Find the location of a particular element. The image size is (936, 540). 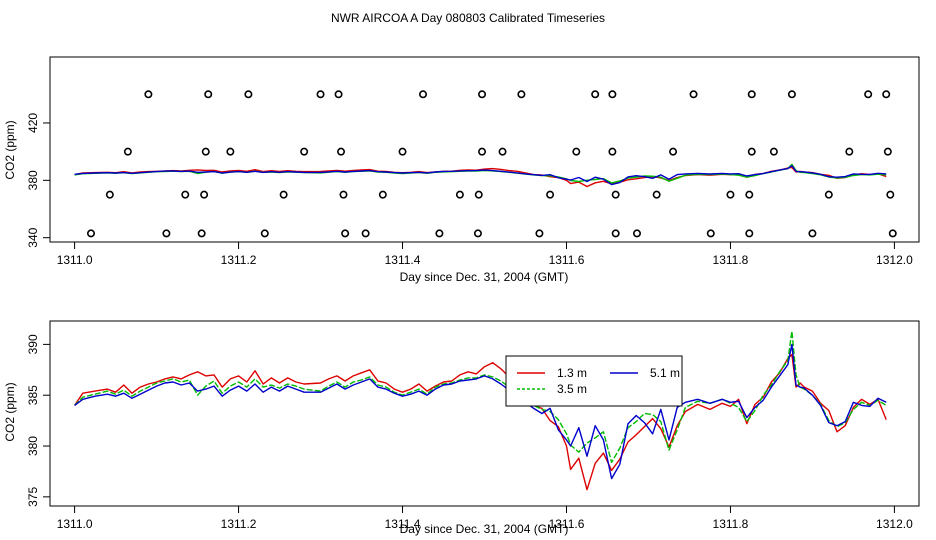

top-y-tick-label: 420 is located at coordinates (33, 123).